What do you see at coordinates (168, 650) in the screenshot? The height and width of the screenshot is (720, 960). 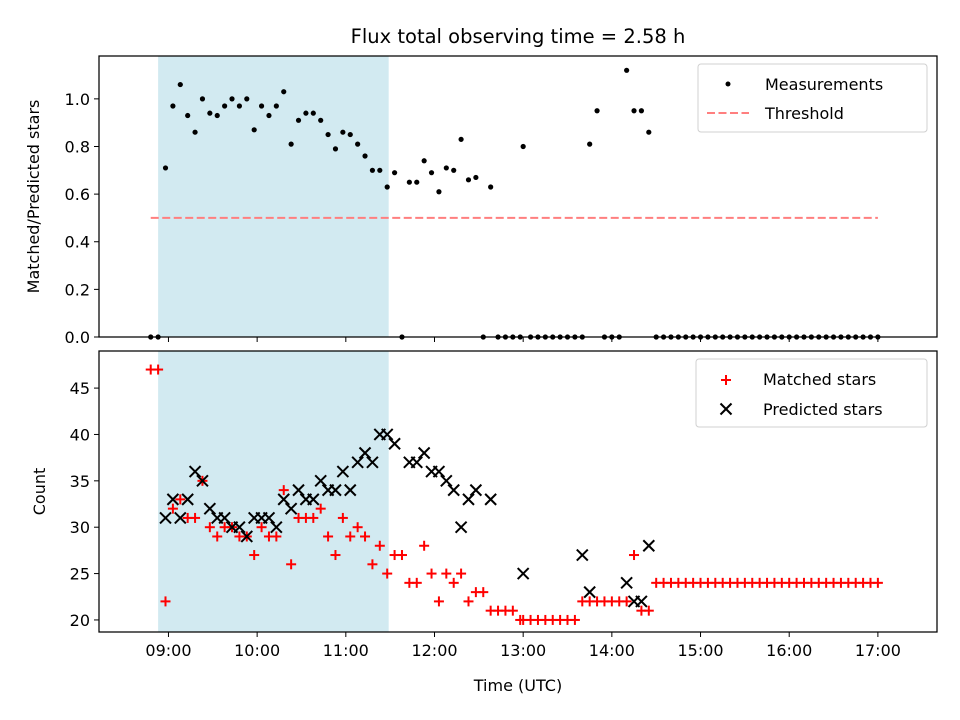 I see `x-tick-label: 09:00` at bounding box center [168, 650].